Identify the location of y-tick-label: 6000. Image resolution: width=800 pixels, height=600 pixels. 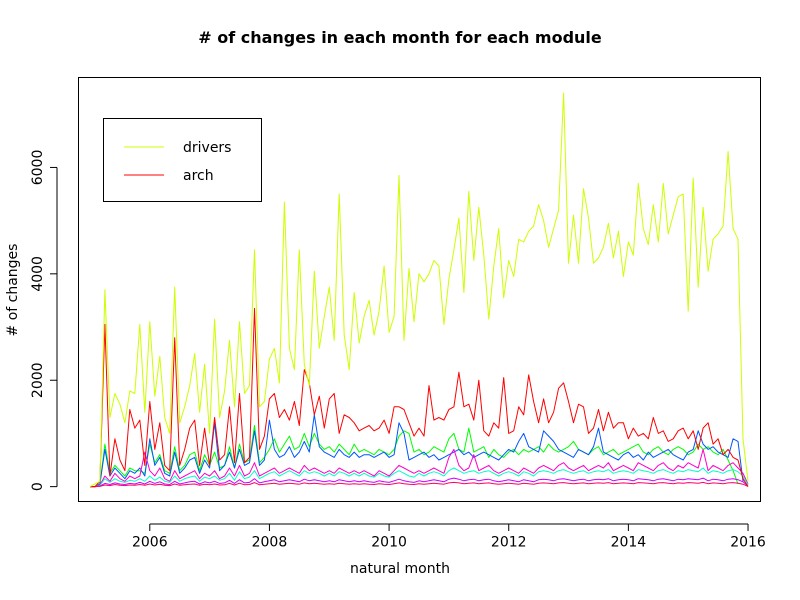
(38, 168).